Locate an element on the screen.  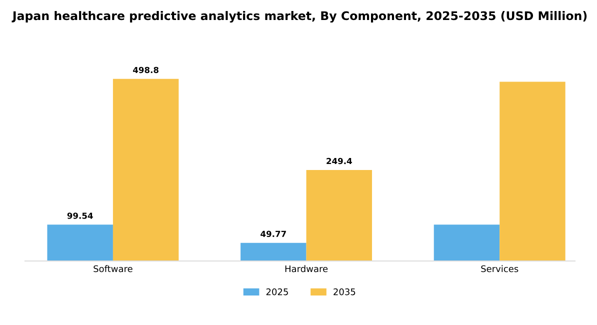
data-label: 249.4 is located at coordinates (339, 161).